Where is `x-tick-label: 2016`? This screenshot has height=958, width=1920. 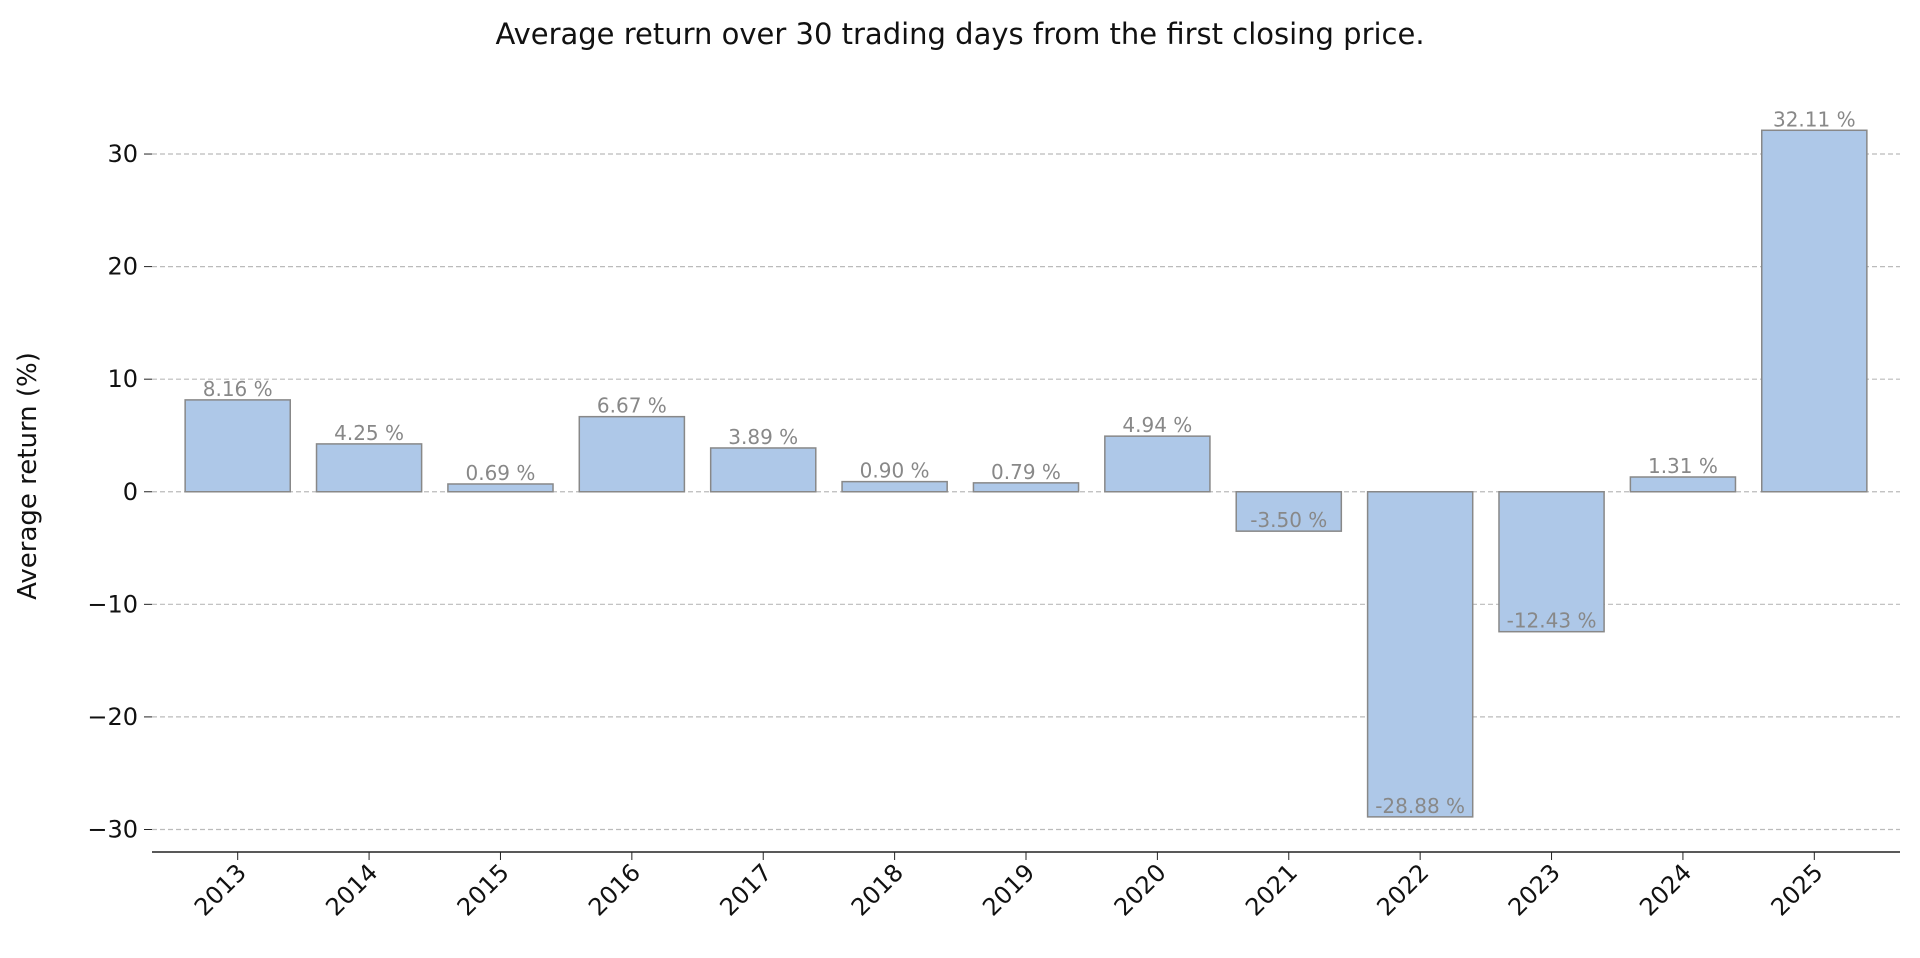 x-tick-label: 2016 is located at coordinates (614, 889).